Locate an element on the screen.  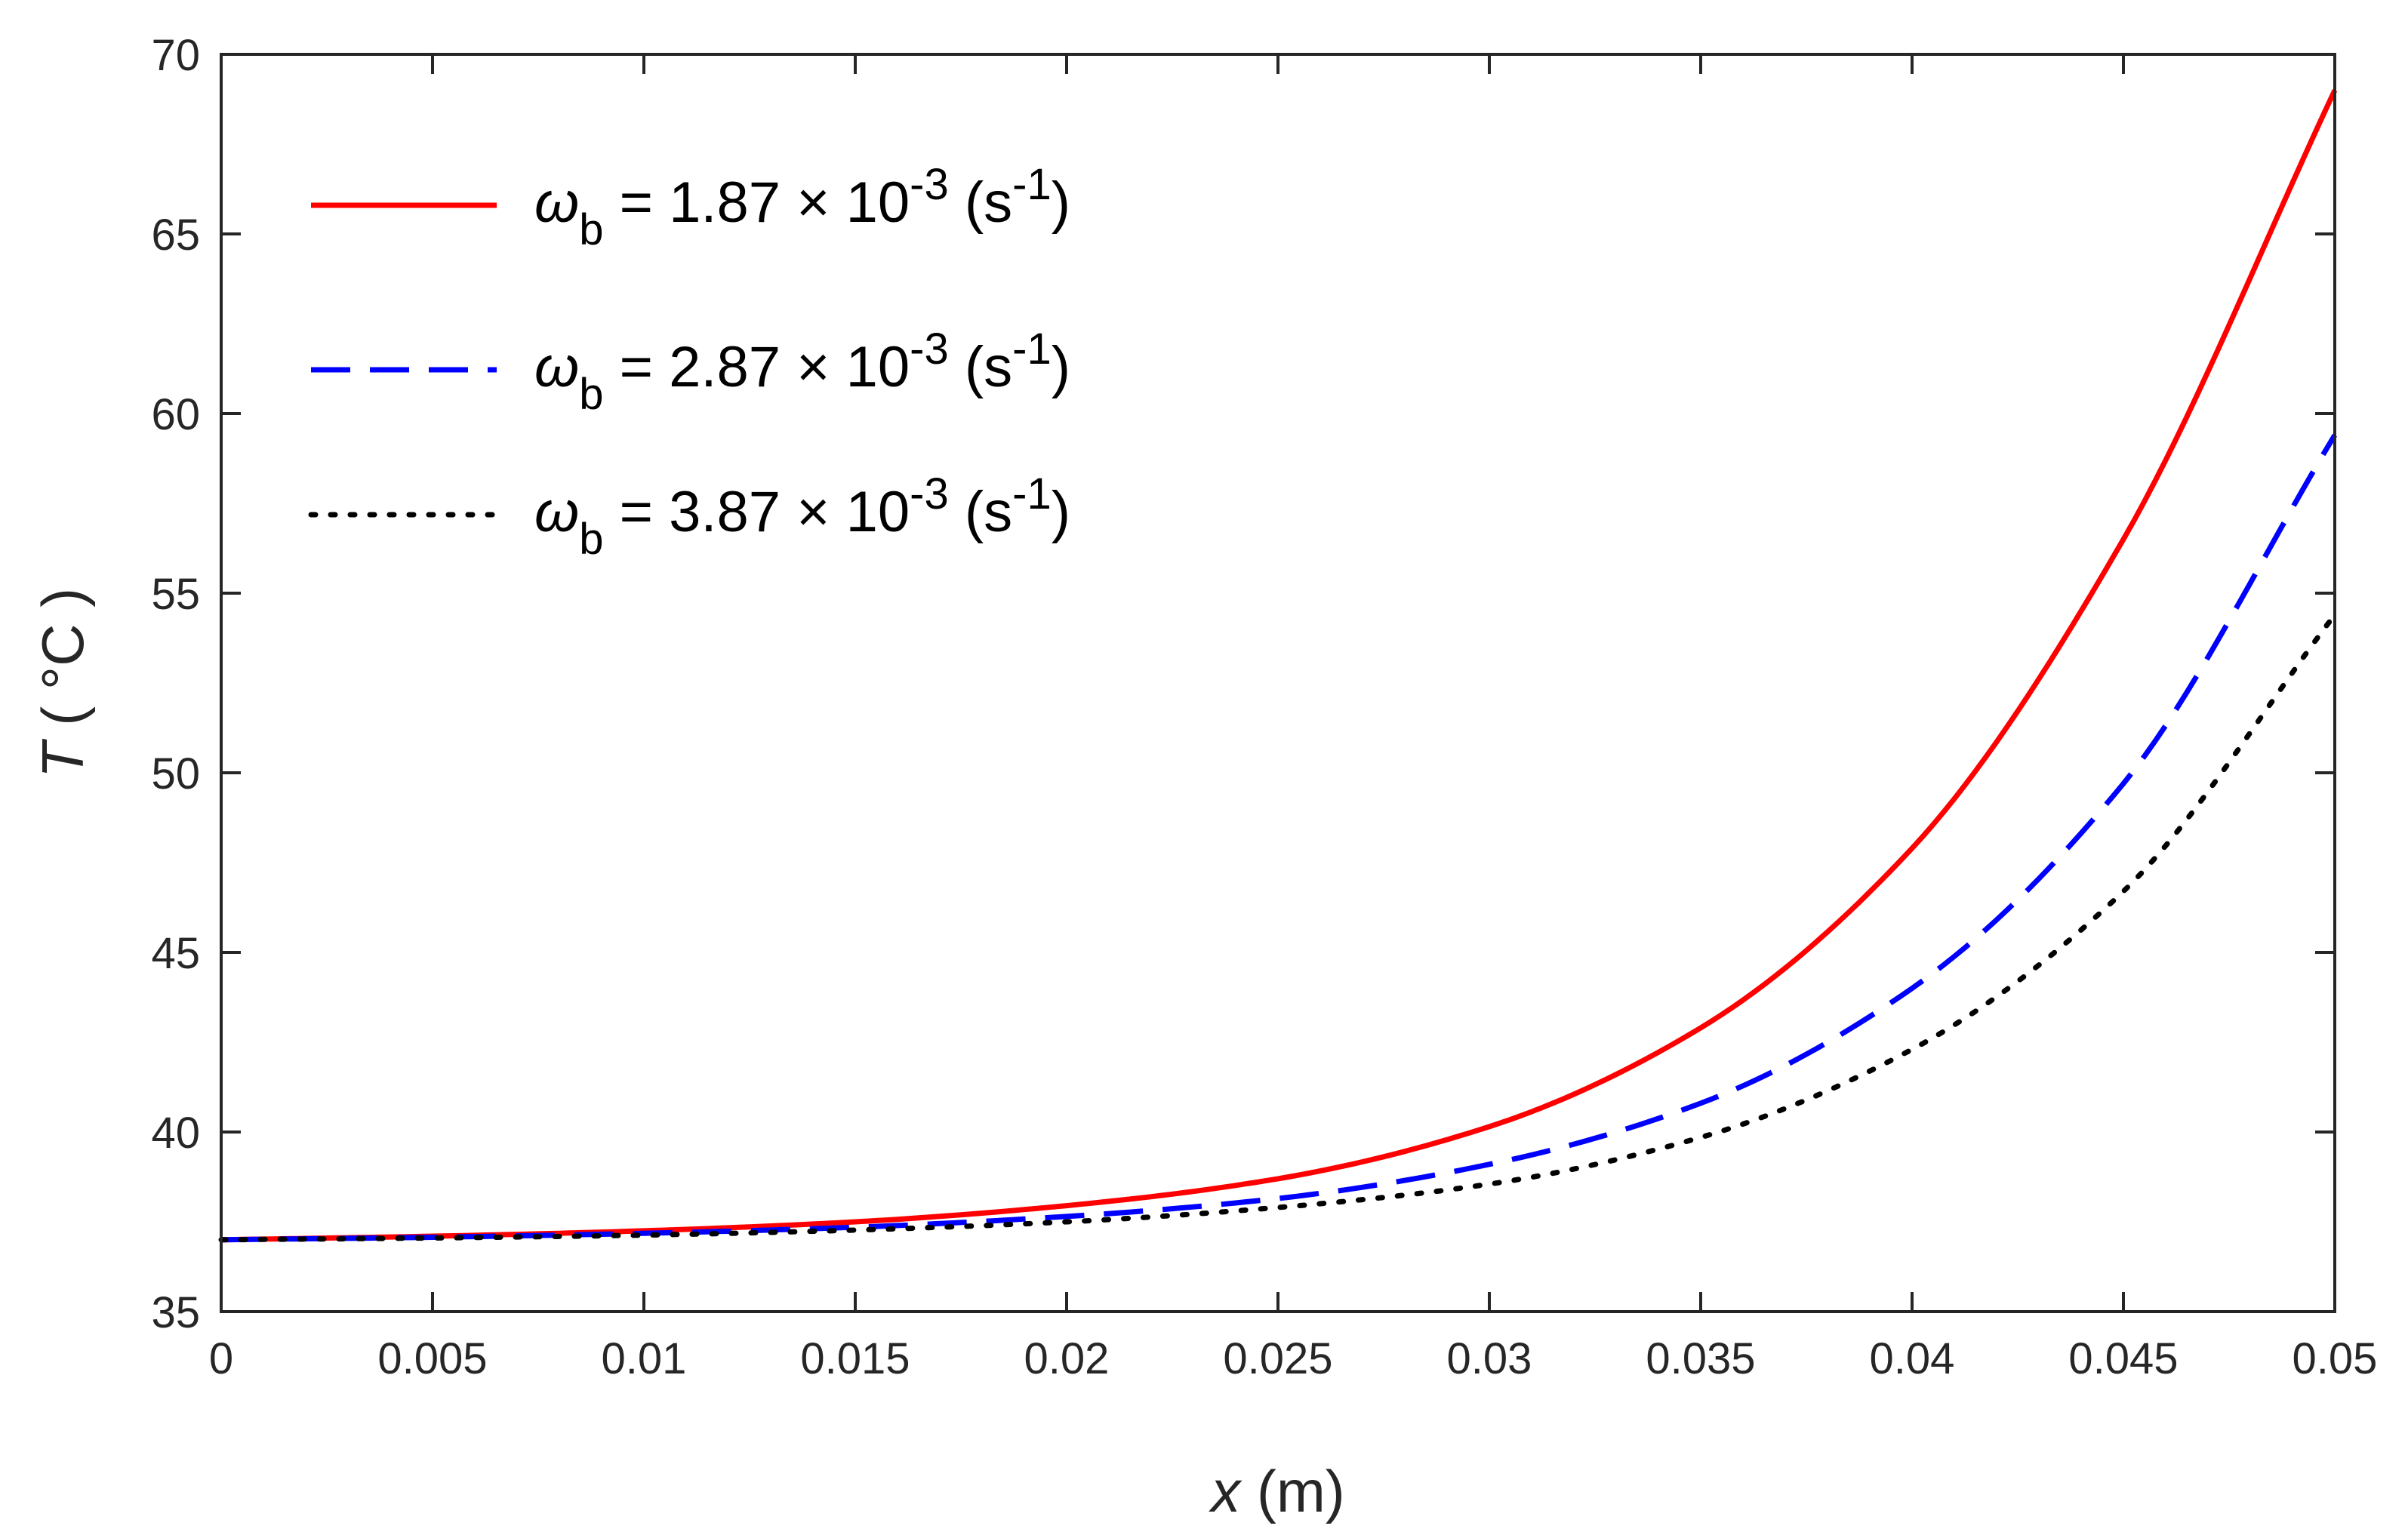
x-axis-title: x (m) is located at coordinates (1276, 1491).